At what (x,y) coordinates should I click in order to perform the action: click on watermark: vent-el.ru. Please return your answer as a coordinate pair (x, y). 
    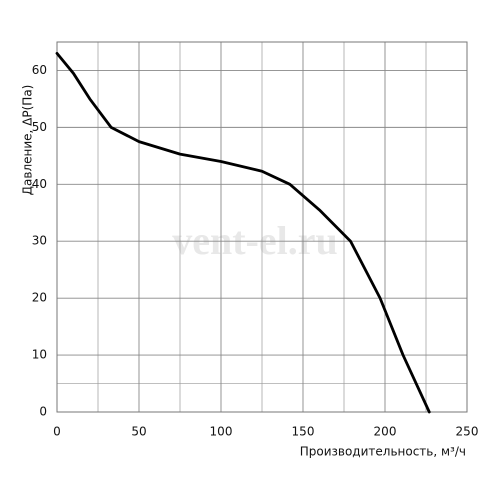
    Looking at the image, I should click on (255, 240).